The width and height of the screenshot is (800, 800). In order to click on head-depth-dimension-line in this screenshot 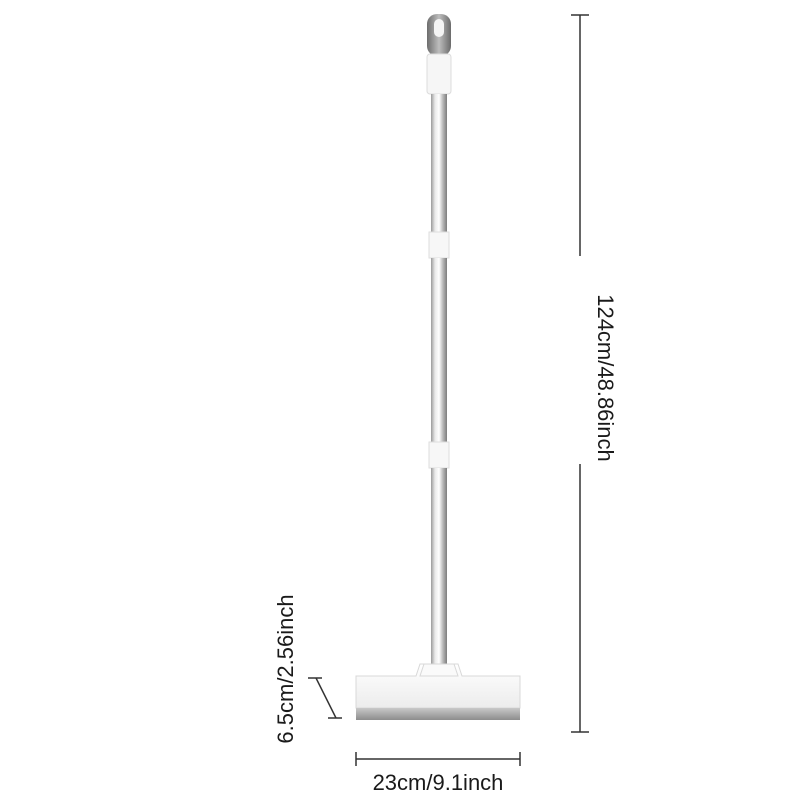, I will do `click(325, 698)`.